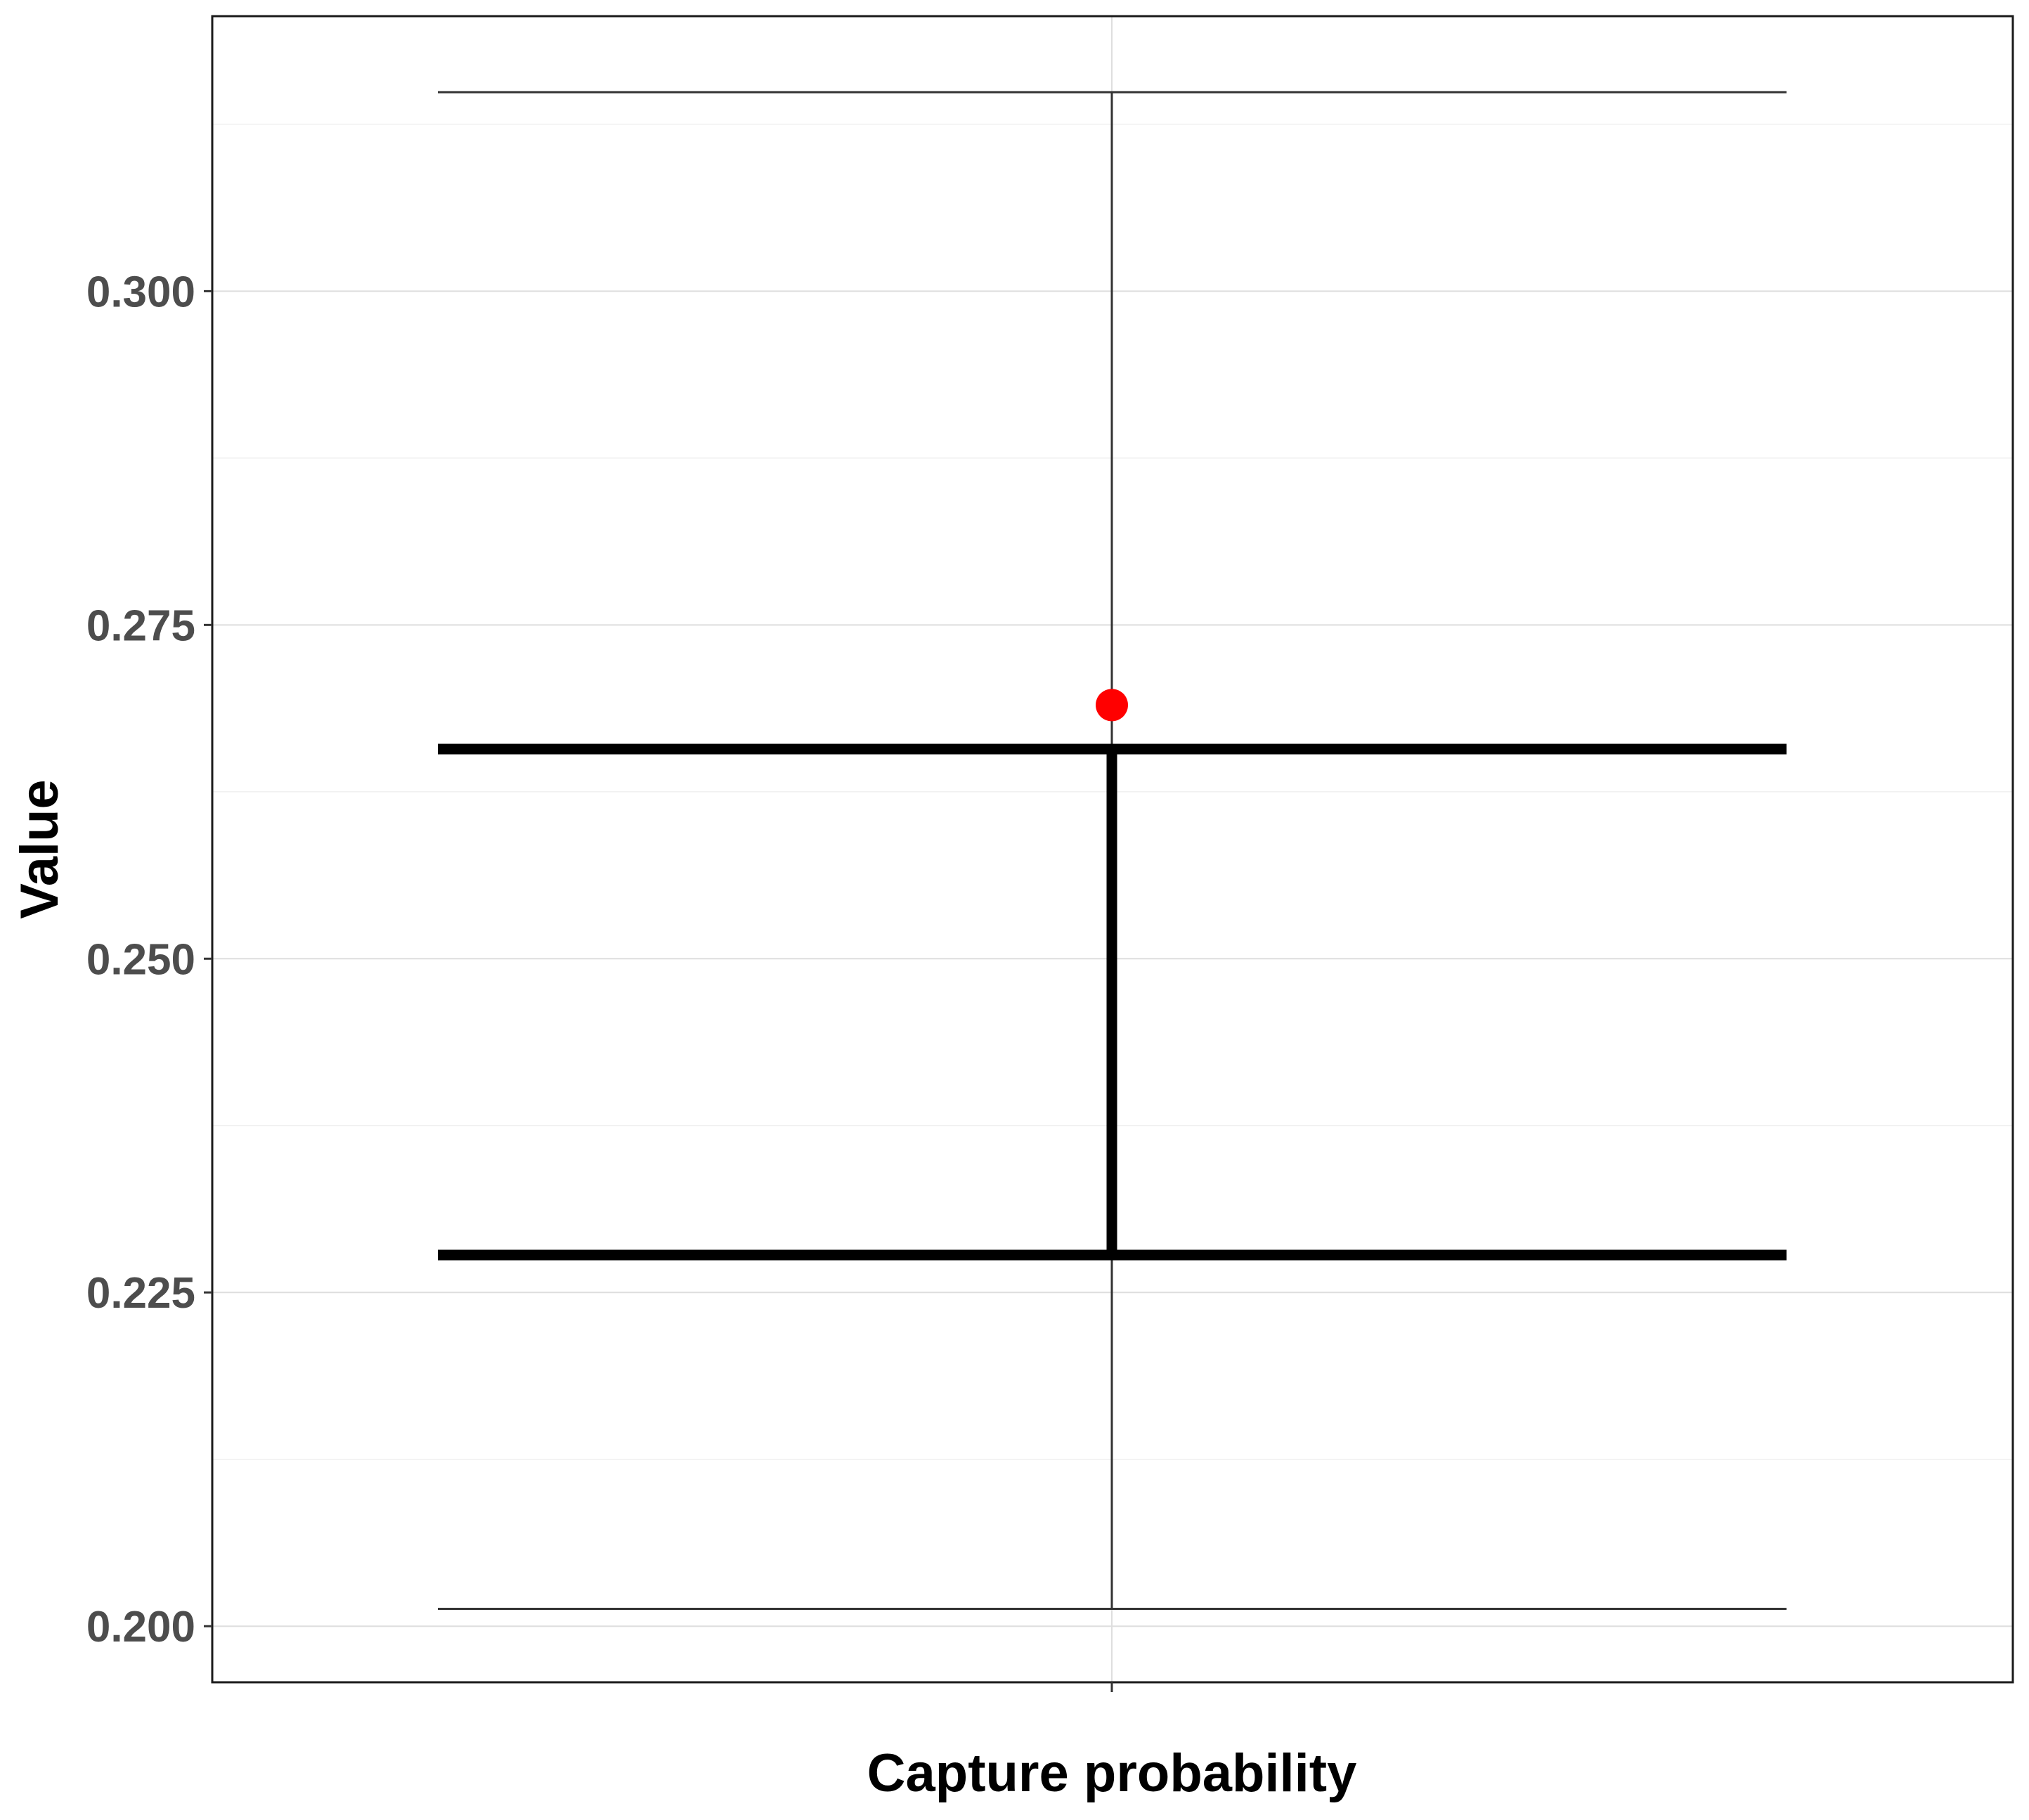 The width and height of the screenshot is (2029, 1820). I want to click on y-tick-label: 0.250, so click(140, 960).